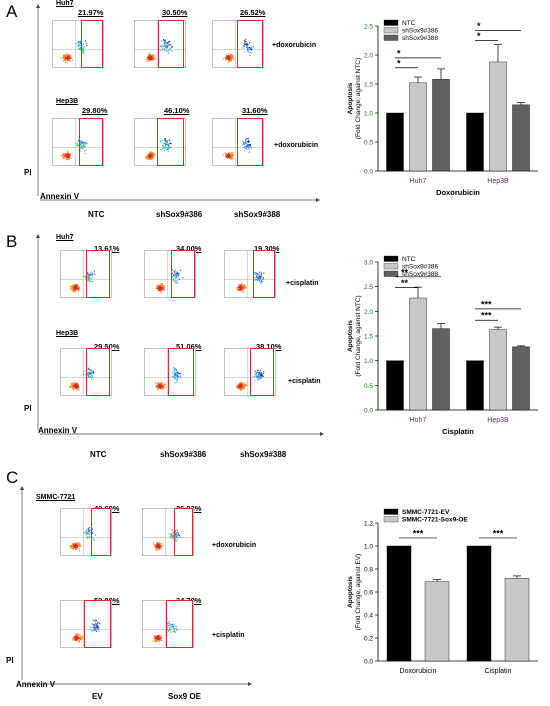 The width and height of the screenshot is (550, 706). What do you see at coordinates (368, 570) in the screenshot?
I see `y-tick-label: 0.8` at bounding box center [368, 570].